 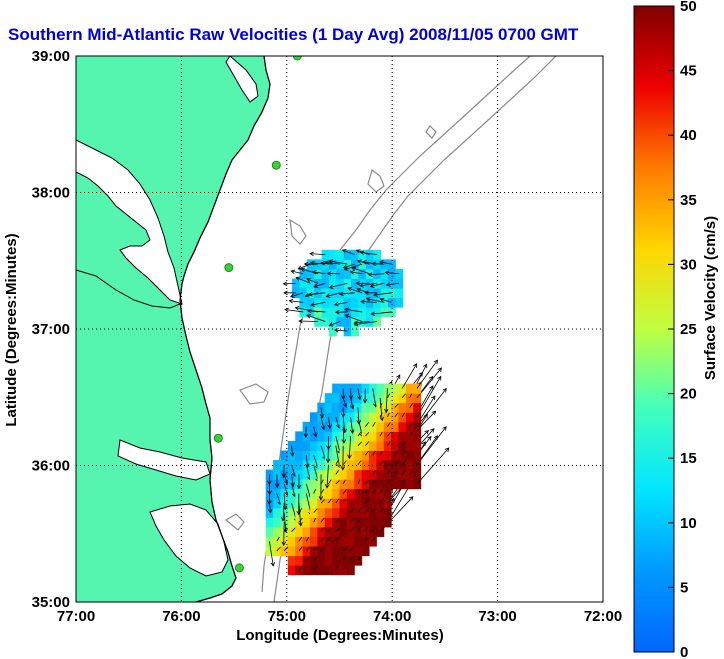 I want to click on colorbar-tick-label: 15, so click(x=688, y=458).